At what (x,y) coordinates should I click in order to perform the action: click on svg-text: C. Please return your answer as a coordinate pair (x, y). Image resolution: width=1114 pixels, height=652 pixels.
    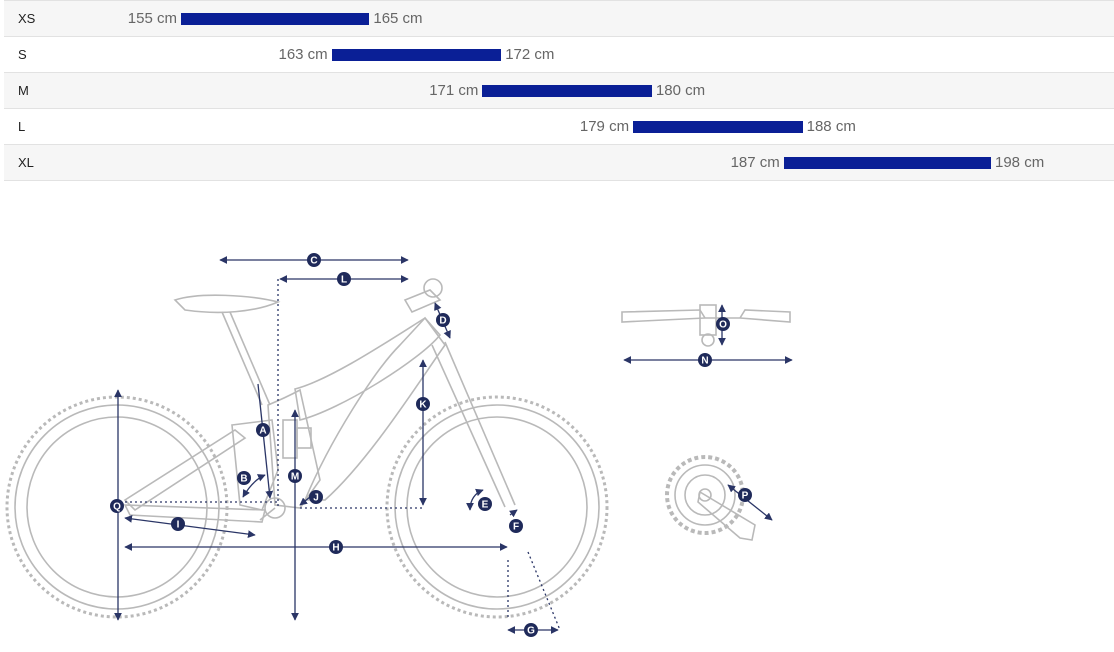
    Looking at the image, I should click on (313, 261).